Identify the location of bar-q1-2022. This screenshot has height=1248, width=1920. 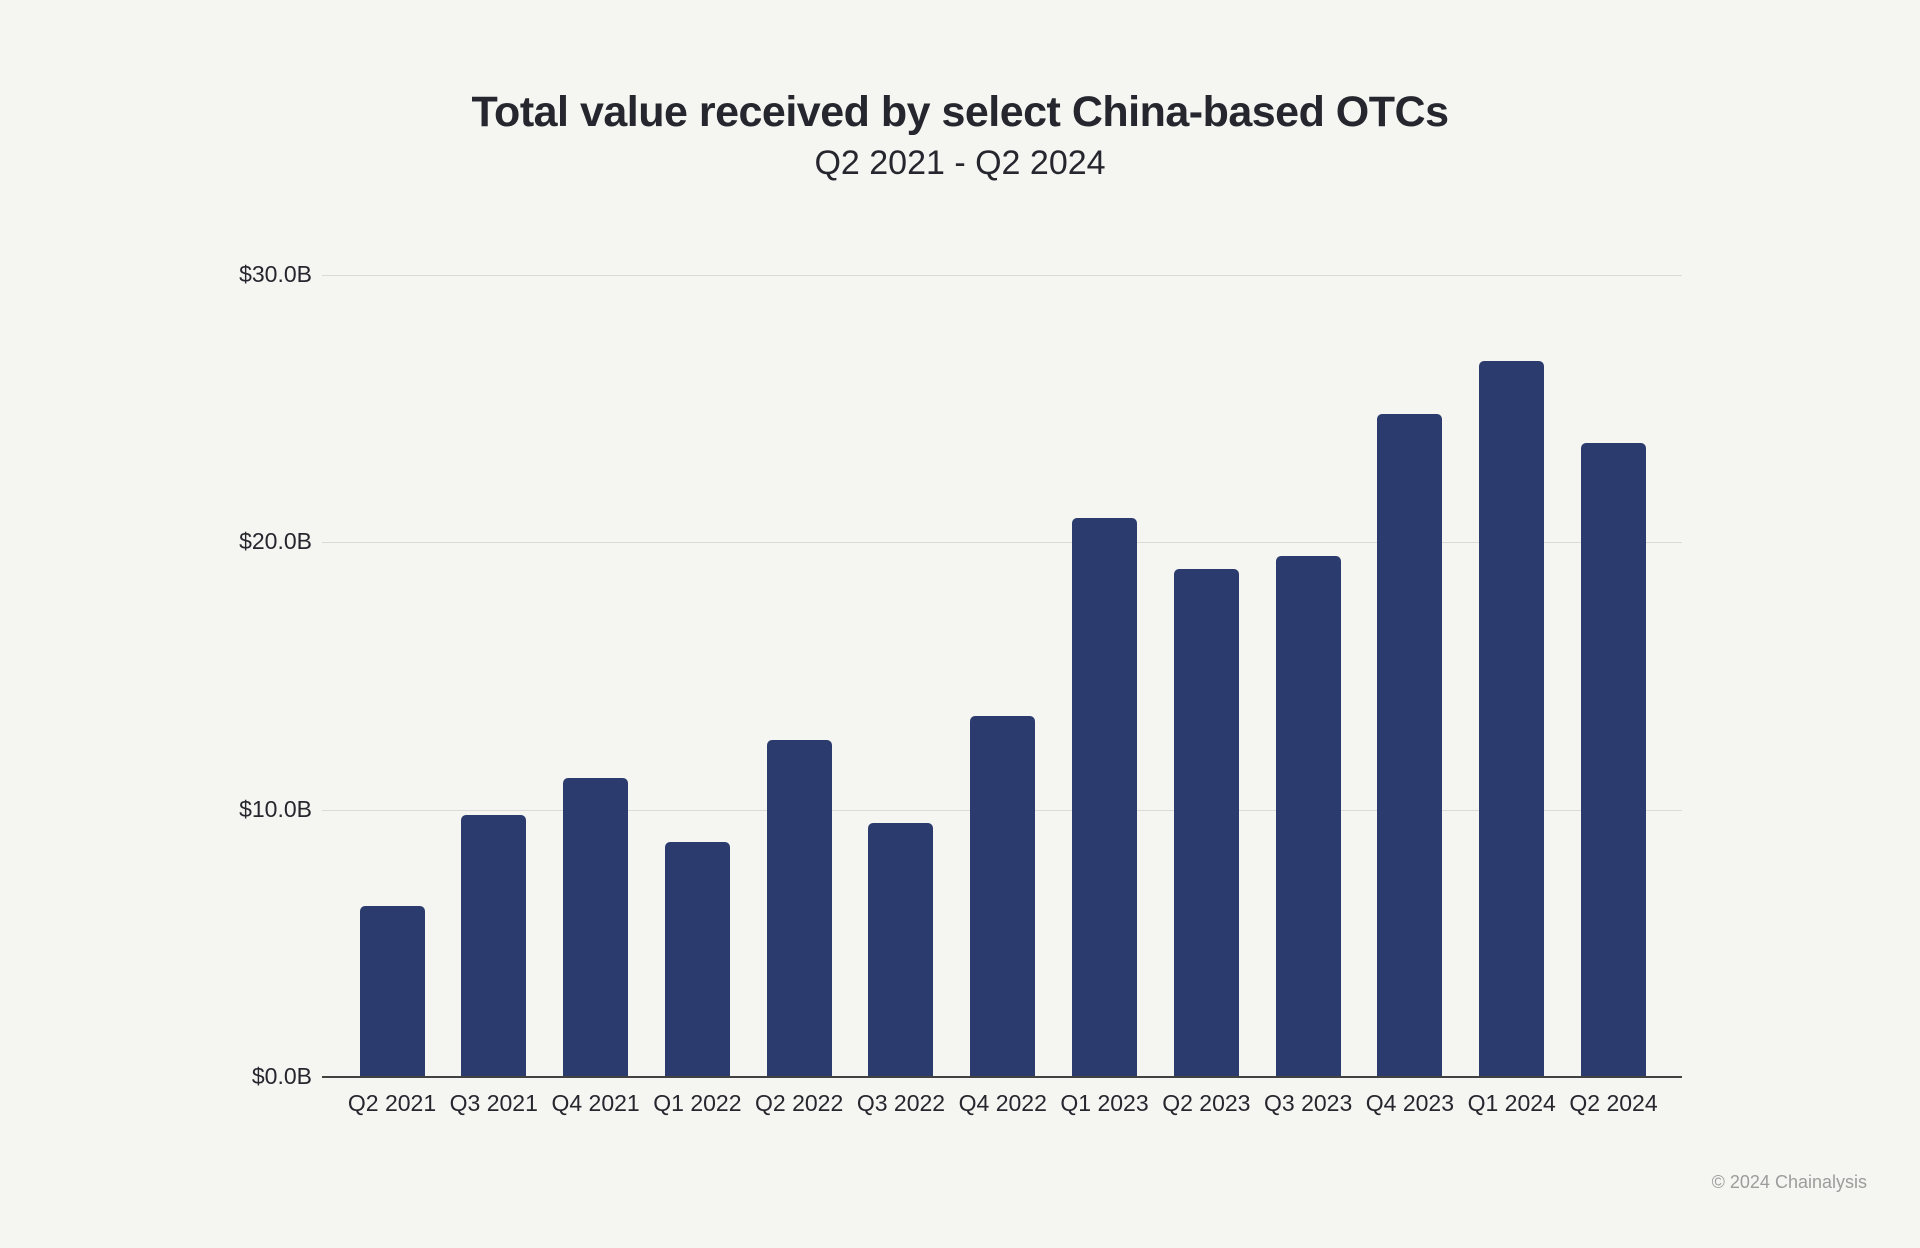
(697, 958).